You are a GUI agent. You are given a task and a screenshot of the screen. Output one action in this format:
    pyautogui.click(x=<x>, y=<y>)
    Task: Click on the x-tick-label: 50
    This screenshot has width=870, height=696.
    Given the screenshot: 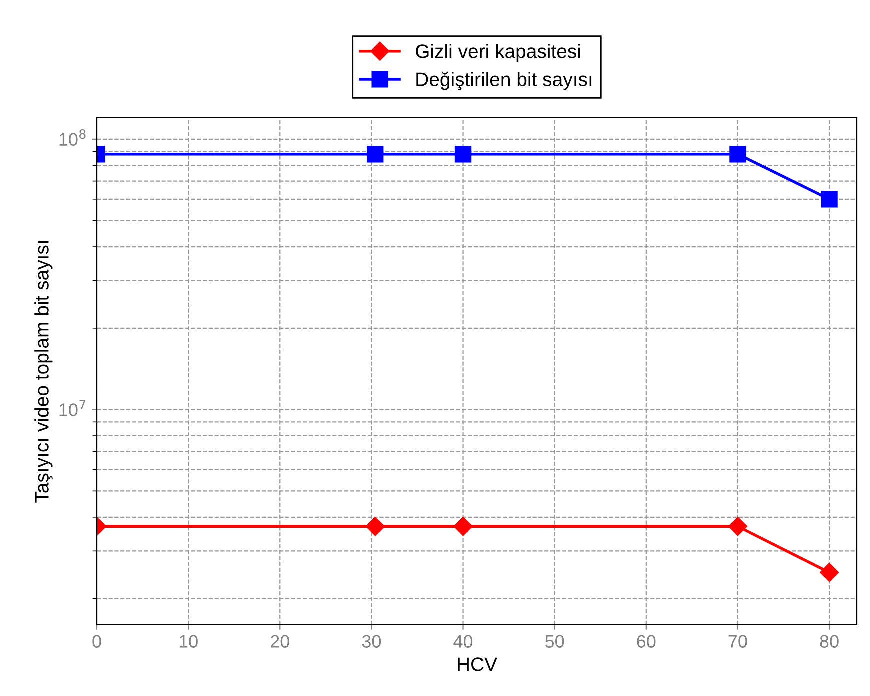 What is the action you would take?
    pyautogui.click(x=555, y=641)
    